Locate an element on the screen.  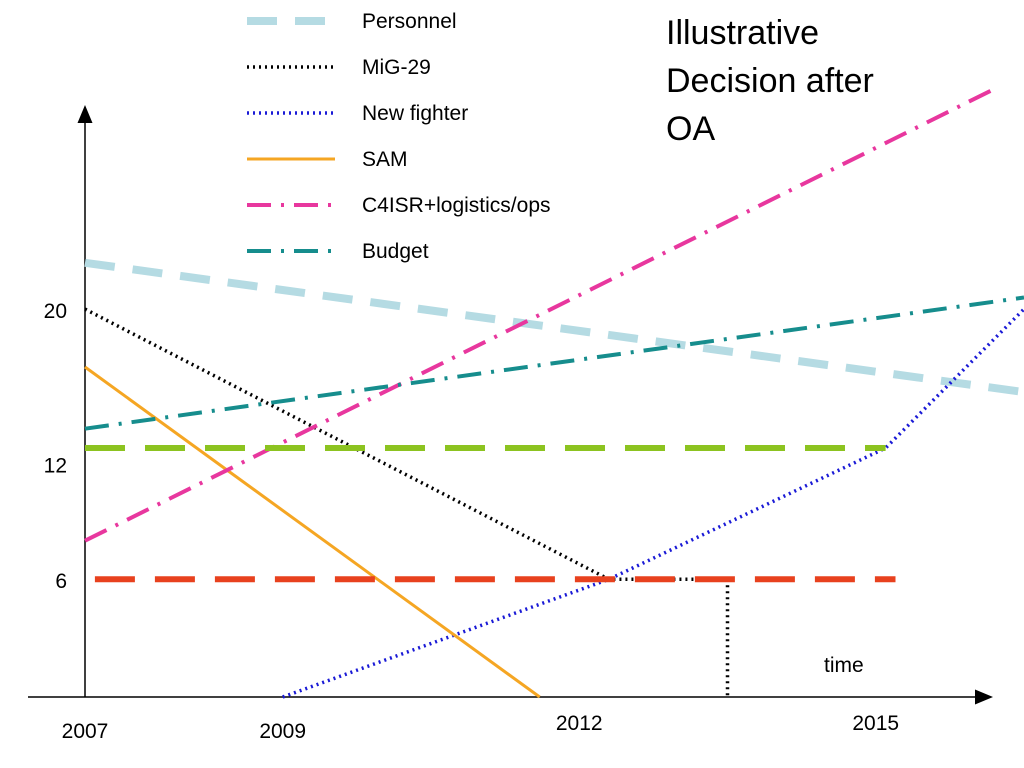
legend-label: MiG-29 is located at coordinates (396, 67).